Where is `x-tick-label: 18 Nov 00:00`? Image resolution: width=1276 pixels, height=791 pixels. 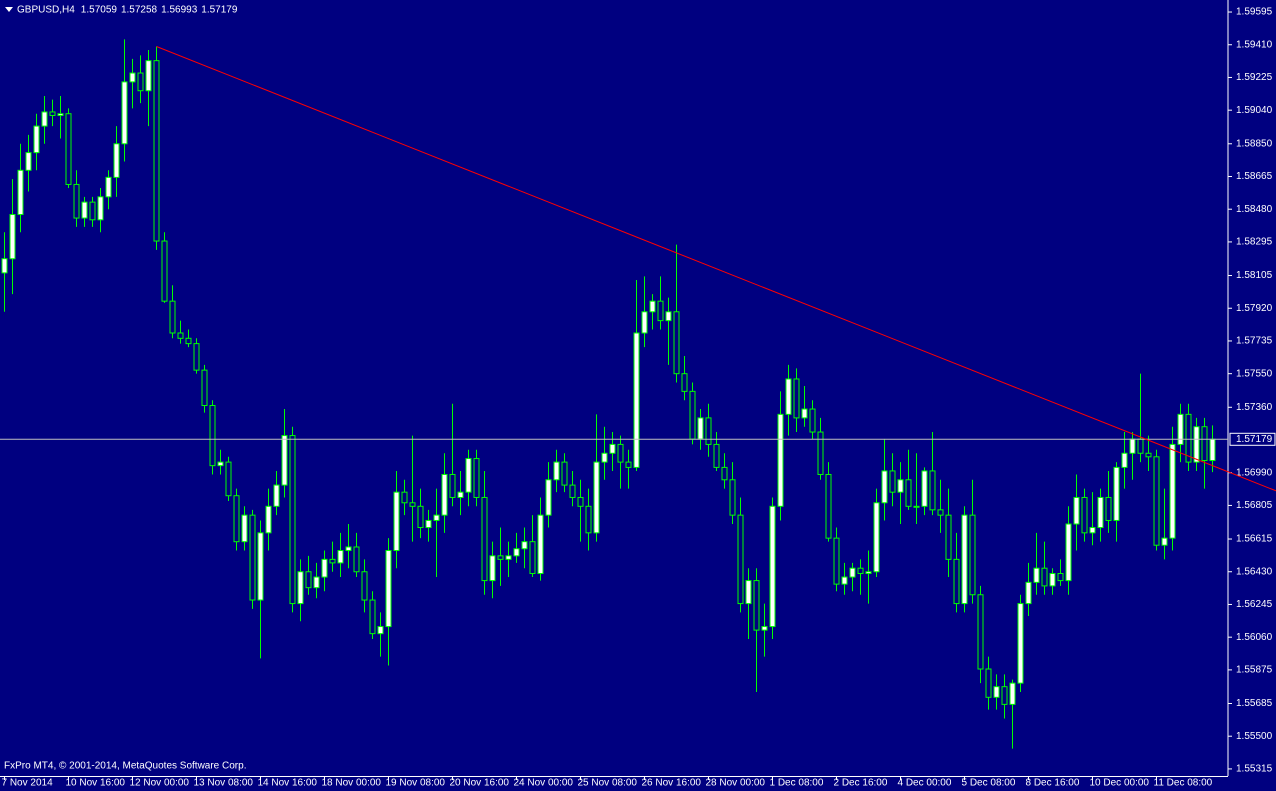 x-tick-label: 18 Nov 00:00 is located at coordinates (352, 783).